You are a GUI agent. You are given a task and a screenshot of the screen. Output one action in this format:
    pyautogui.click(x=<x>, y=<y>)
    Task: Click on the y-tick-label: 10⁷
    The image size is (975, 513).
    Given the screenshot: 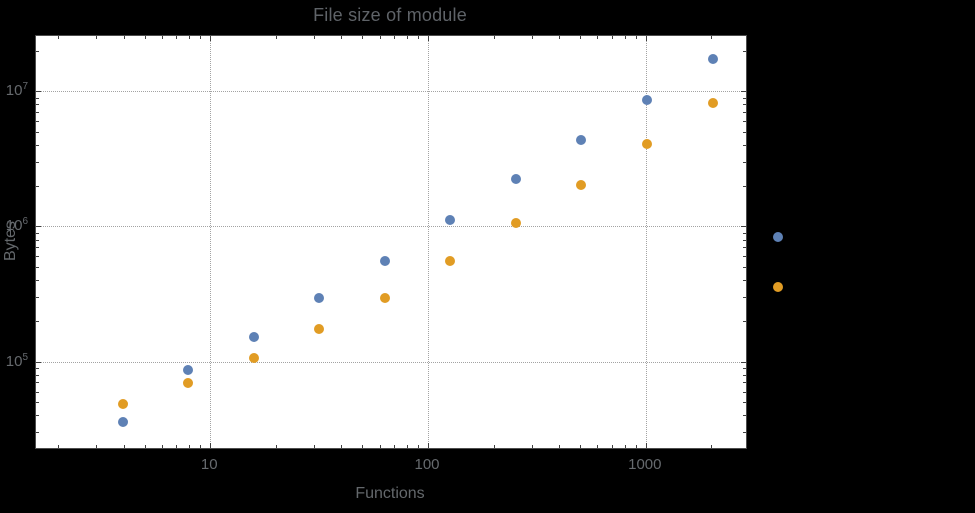 What is the action you would take?
    pyautogui.click(x=16, y=90)
    